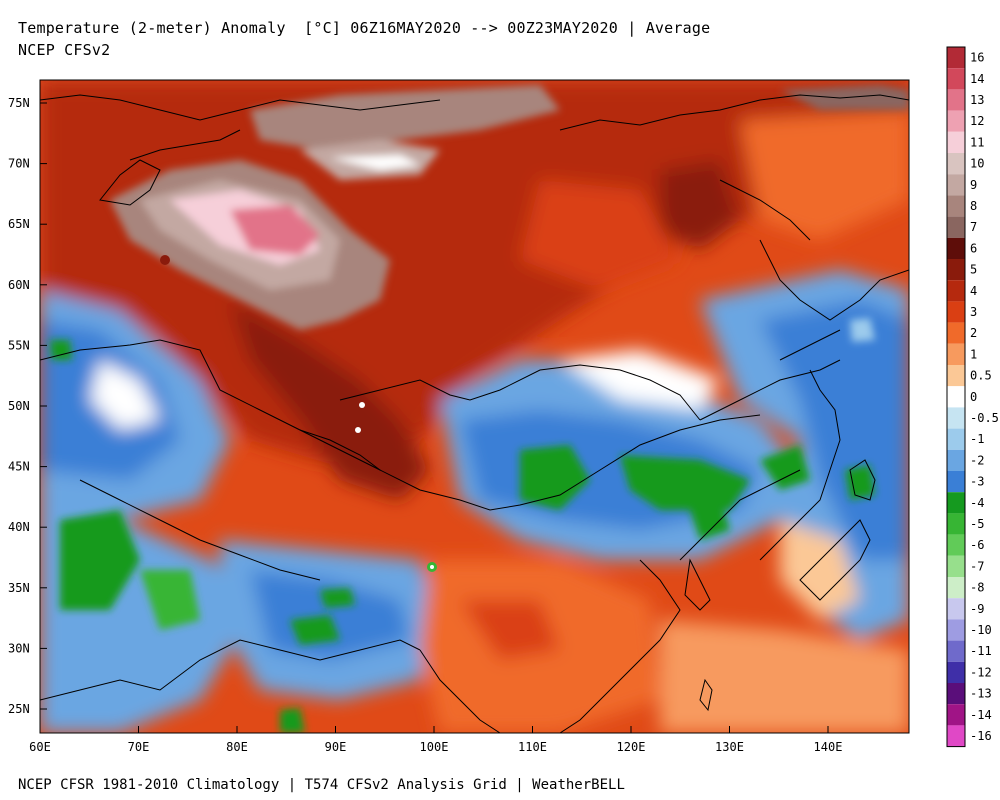 The image size is (1000, 800). I want to click on lon-tick-label: 120E, so click(631, 747).